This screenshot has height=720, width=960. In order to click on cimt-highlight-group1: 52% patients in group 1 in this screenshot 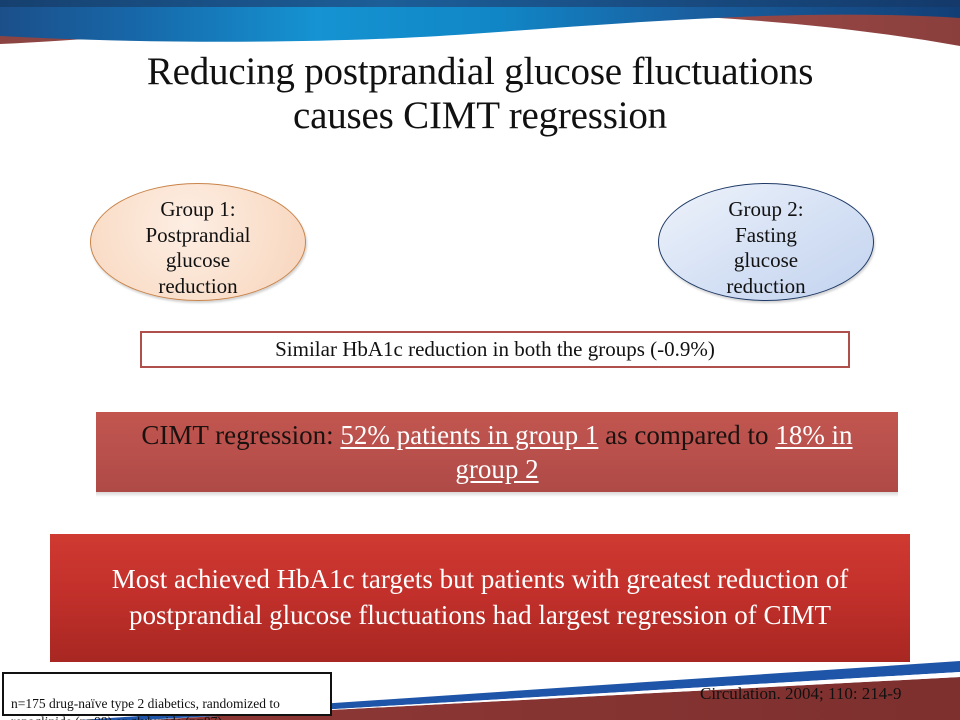, I will do `click(469, 434)`.